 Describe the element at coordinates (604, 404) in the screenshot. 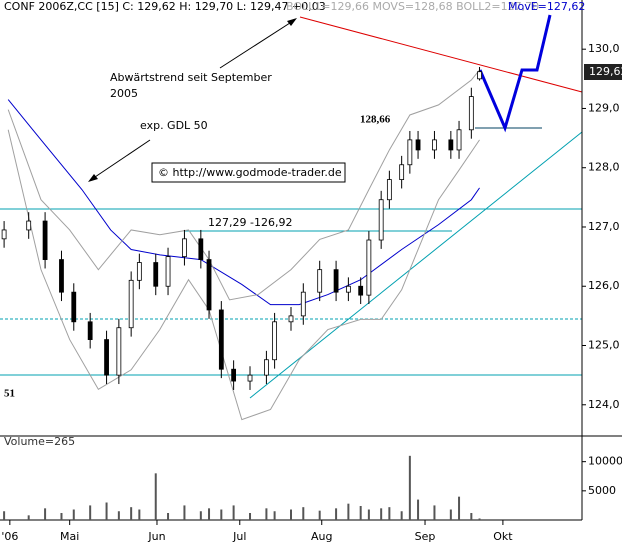

I see `y-tick-label: 124,0` at that location.